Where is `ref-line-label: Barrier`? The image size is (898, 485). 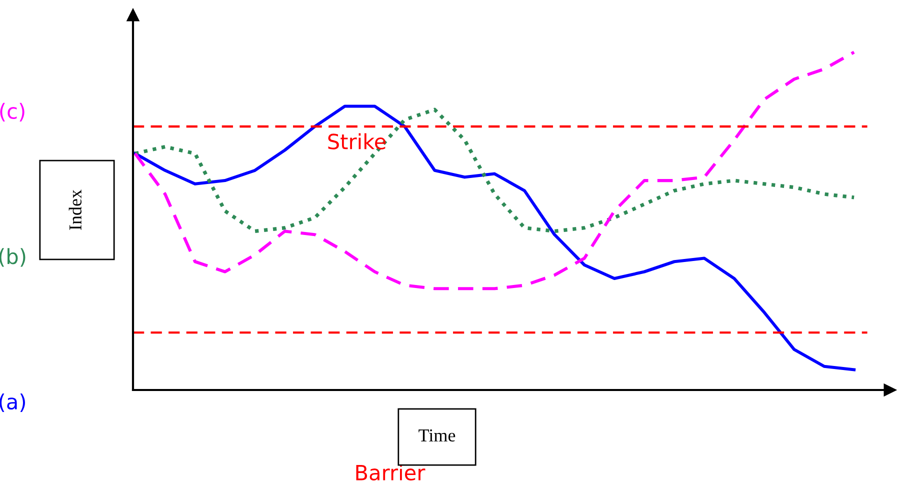
ref-line-label: Barrier is located at coordinates (391, 472).